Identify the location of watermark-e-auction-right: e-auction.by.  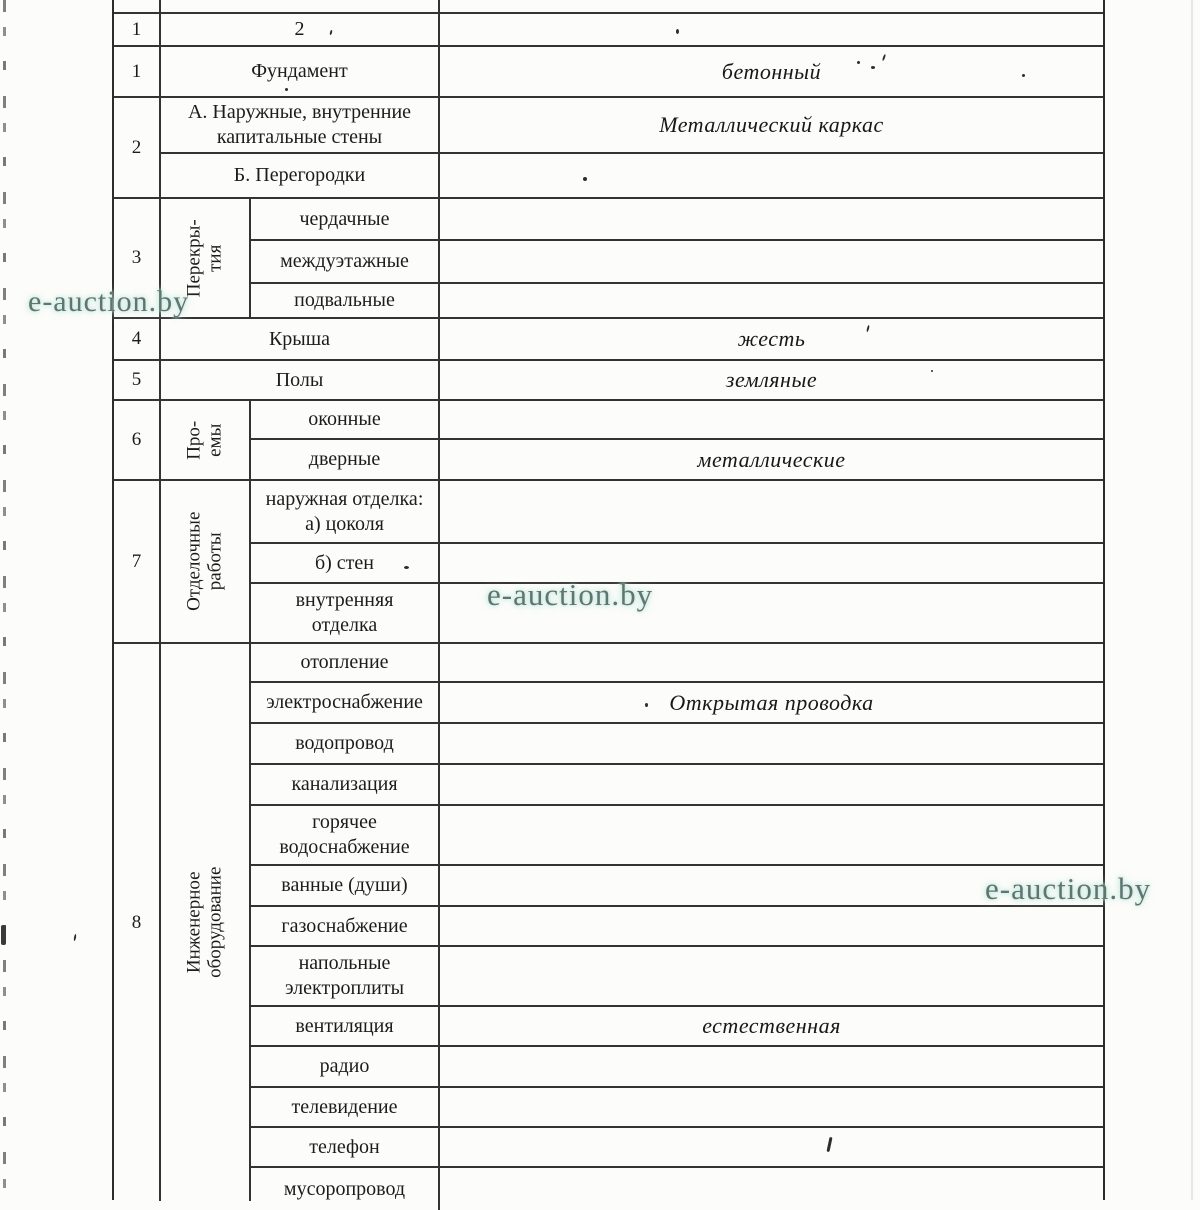
(1068, 888).